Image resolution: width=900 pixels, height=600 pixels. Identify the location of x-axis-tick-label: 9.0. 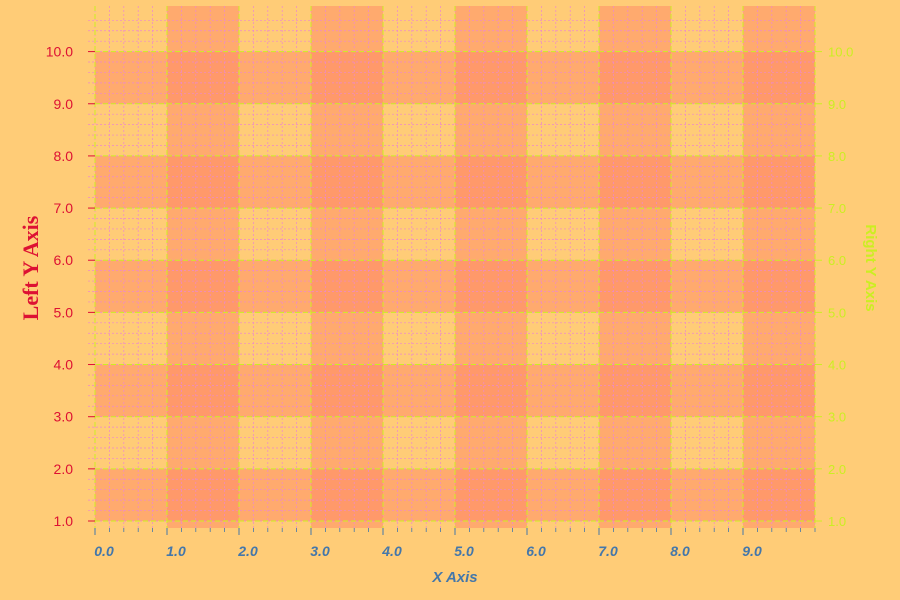
(752, 551).